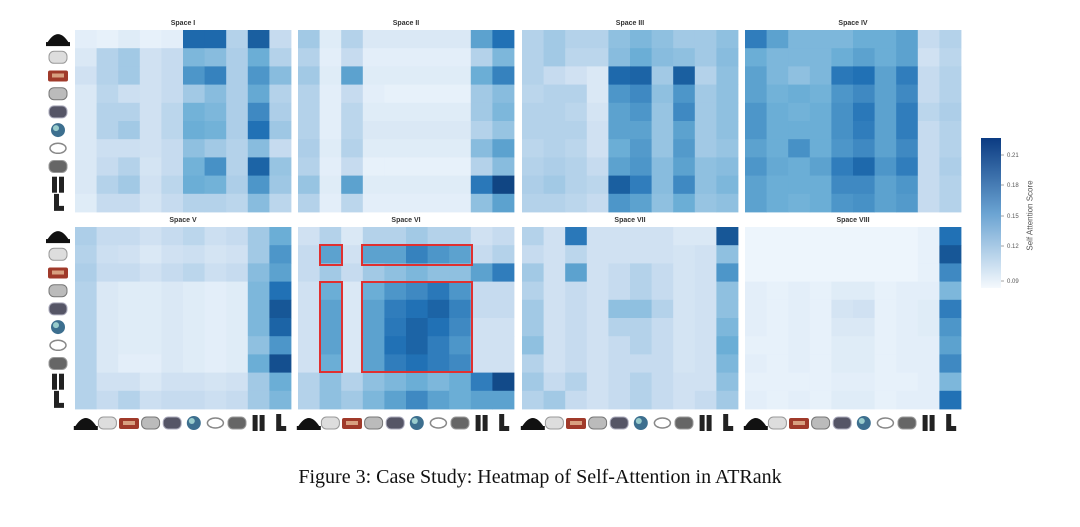  What do you see at coordinates (728, 422) in the screenshot?
I see `boot-icon` at bounding box center [728, 422].